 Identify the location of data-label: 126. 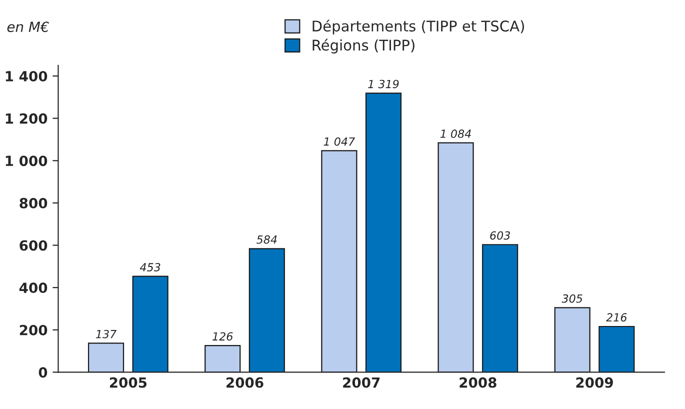
(222, 336).